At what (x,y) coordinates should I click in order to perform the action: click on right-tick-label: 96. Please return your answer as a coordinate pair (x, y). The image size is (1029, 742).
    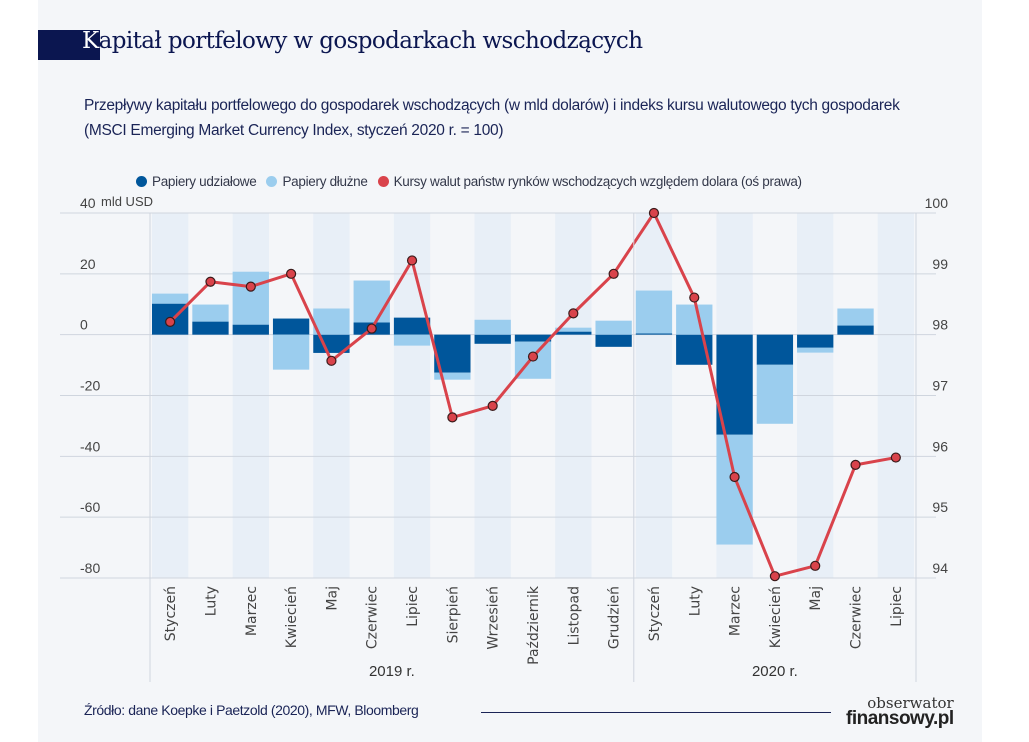
    Looking at the image, I should click on (940, 446).